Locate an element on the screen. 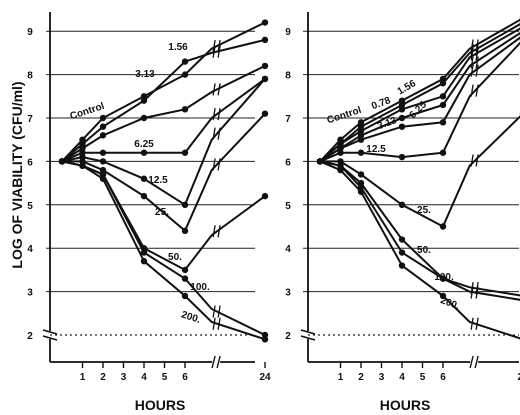 Image resolution: width=520 pixels, height=415 pixels. series-label: 12.5 is located at coordinates (158, 180).